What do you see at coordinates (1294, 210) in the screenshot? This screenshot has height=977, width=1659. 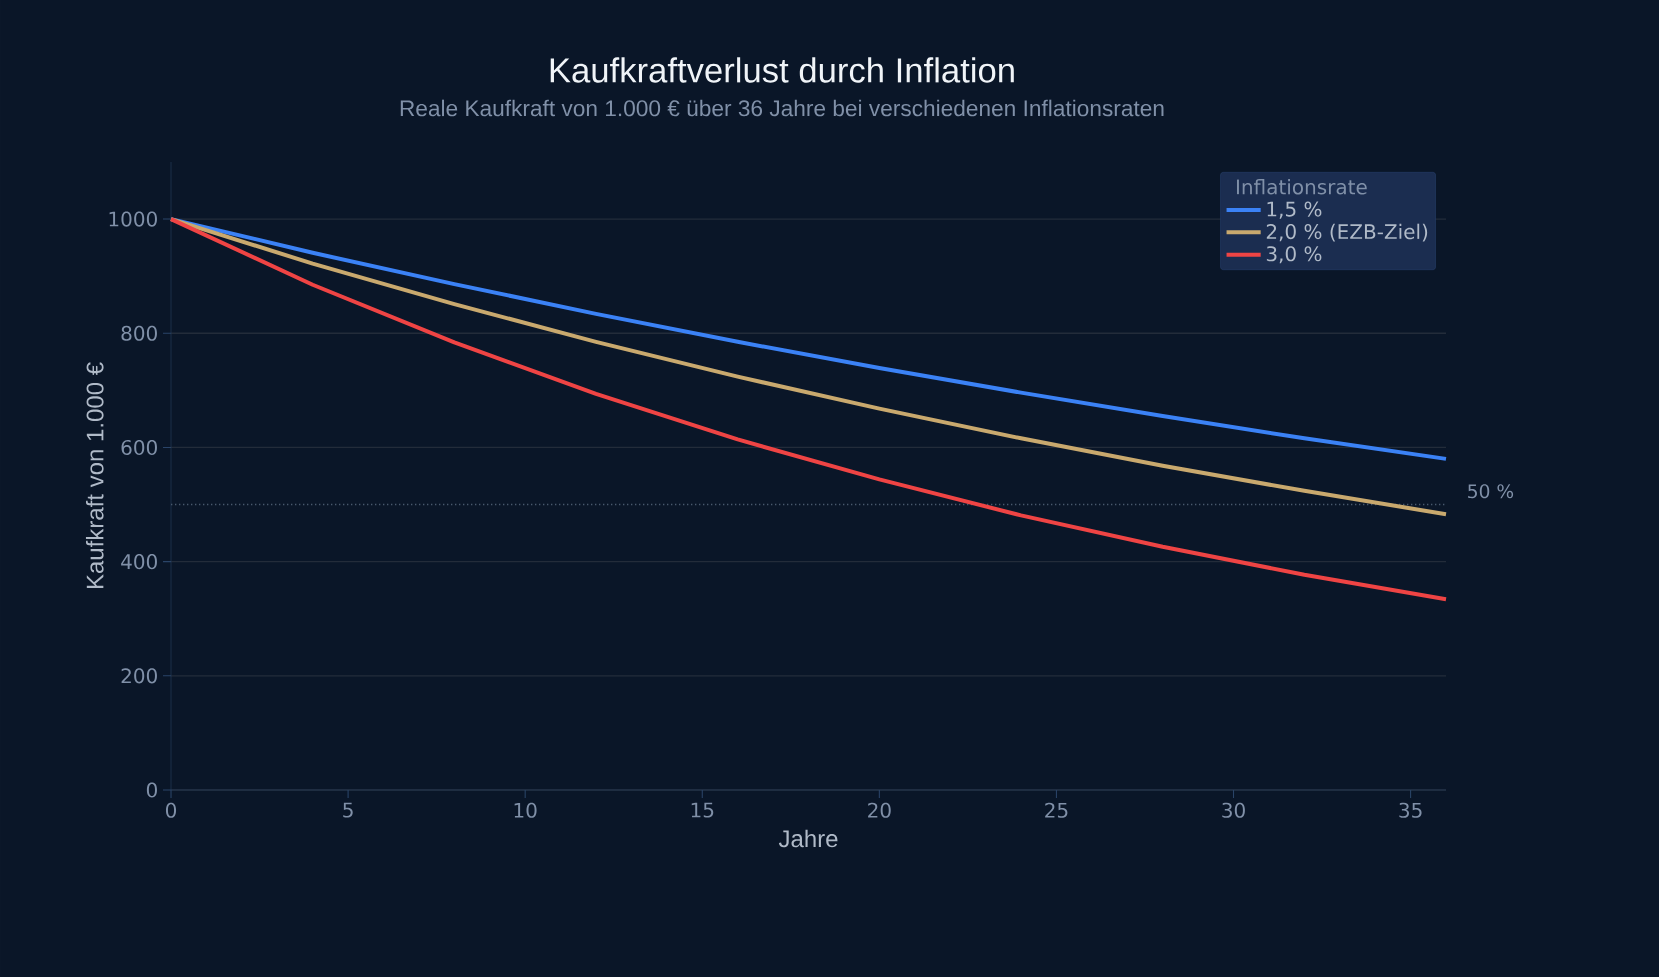 I see `legend-label: 1,5 %` at bounding box center [1294, 210].